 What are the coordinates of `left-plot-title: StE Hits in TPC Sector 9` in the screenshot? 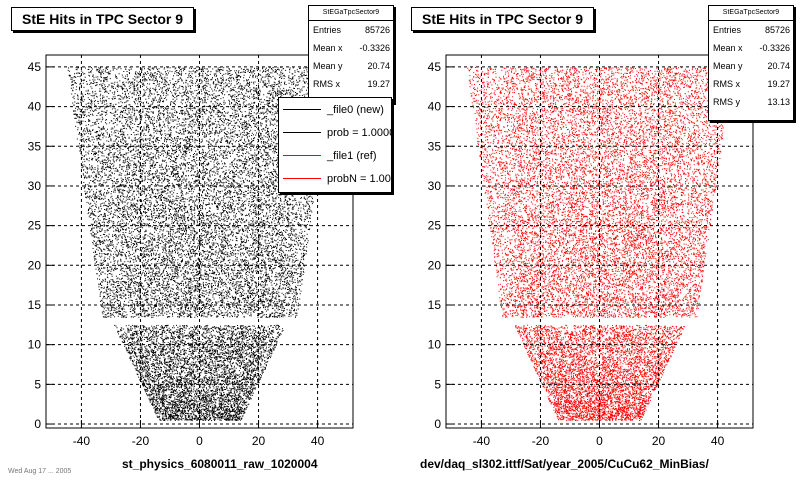 It's located at (103, 19).